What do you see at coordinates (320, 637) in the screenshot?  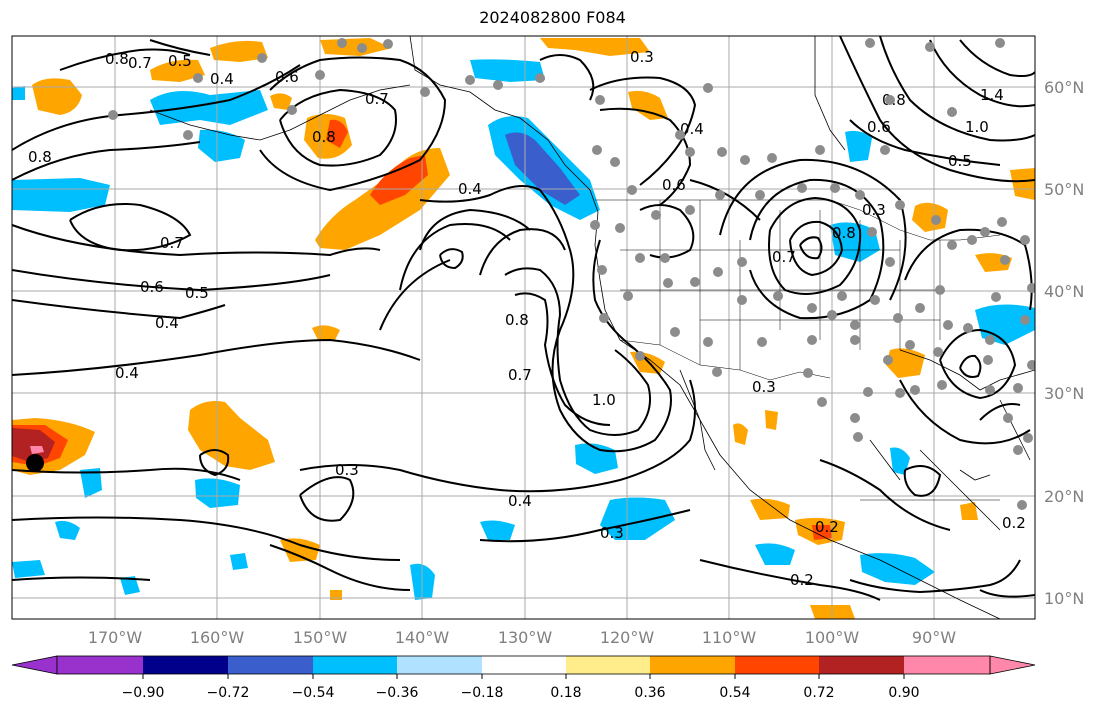 I see `lon-label: 150°W` at bounding box center [320, 637].